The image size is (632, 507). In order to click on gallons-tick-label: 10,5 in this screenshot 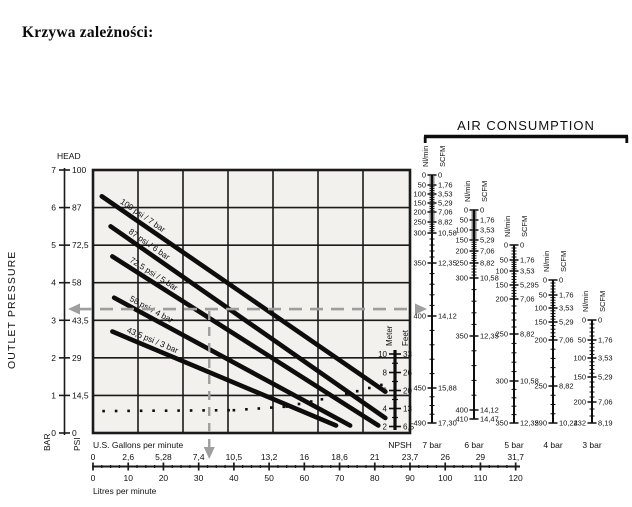, I will do `click(234, 457)`.